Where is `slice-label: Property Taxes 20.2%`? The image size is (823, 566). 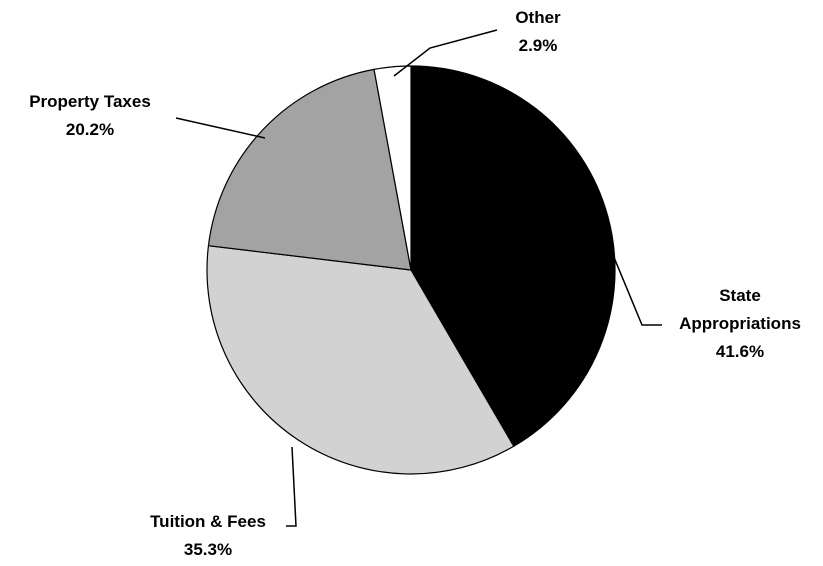
slice-label: Property Taxes 20.2% is located at coordinates (90, 116).